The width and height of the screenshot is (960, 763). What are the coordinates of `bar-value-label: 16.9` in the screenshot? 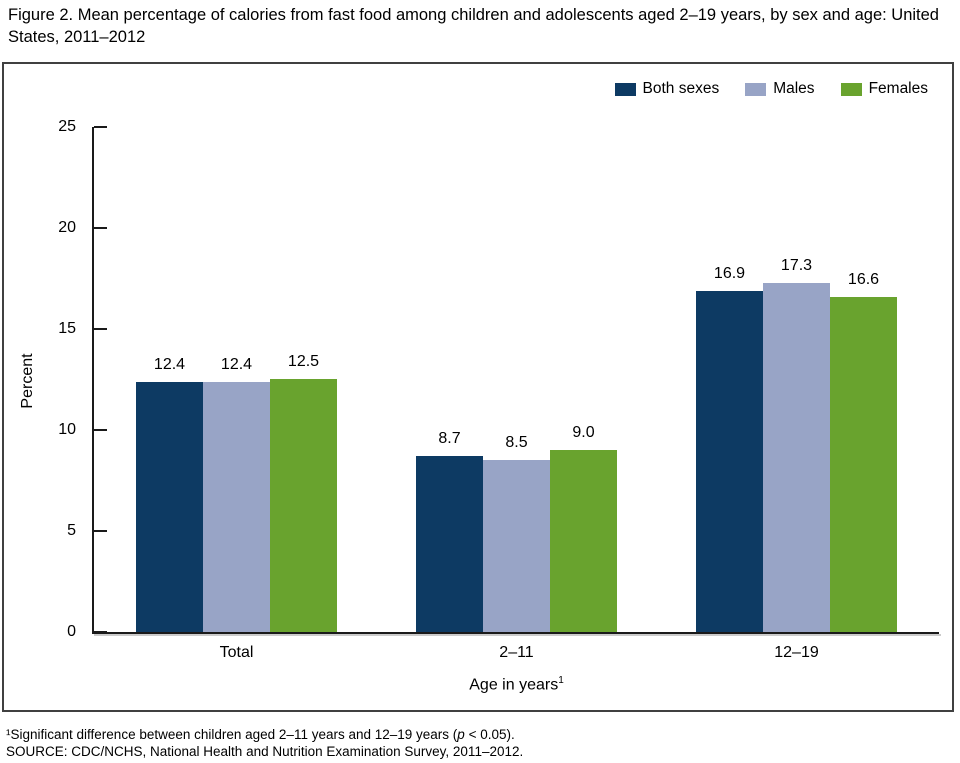 It's located at (729, 273).